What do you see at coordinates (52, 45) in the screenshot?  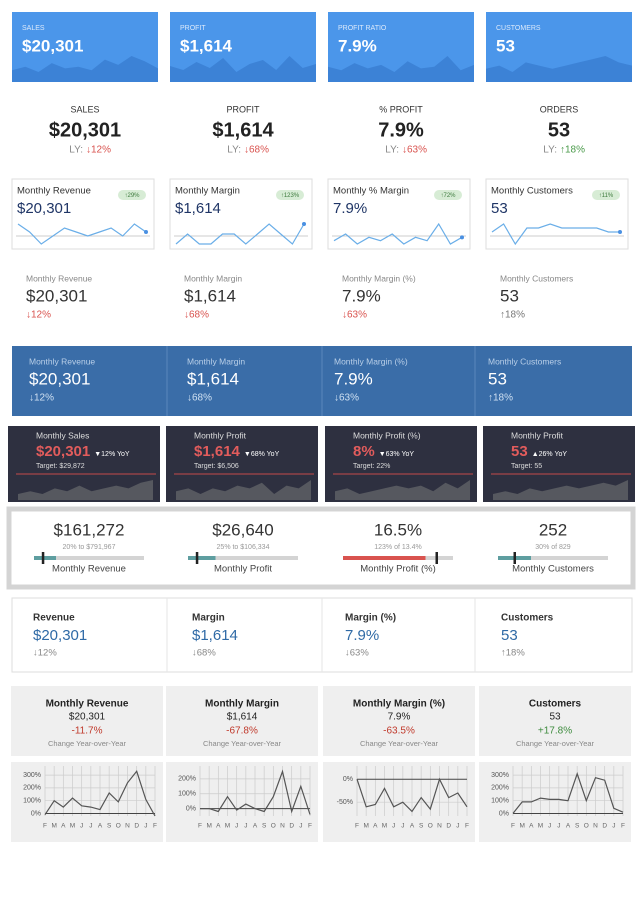 I see `tile-value: $20,301` at bounding box center [52, 45].